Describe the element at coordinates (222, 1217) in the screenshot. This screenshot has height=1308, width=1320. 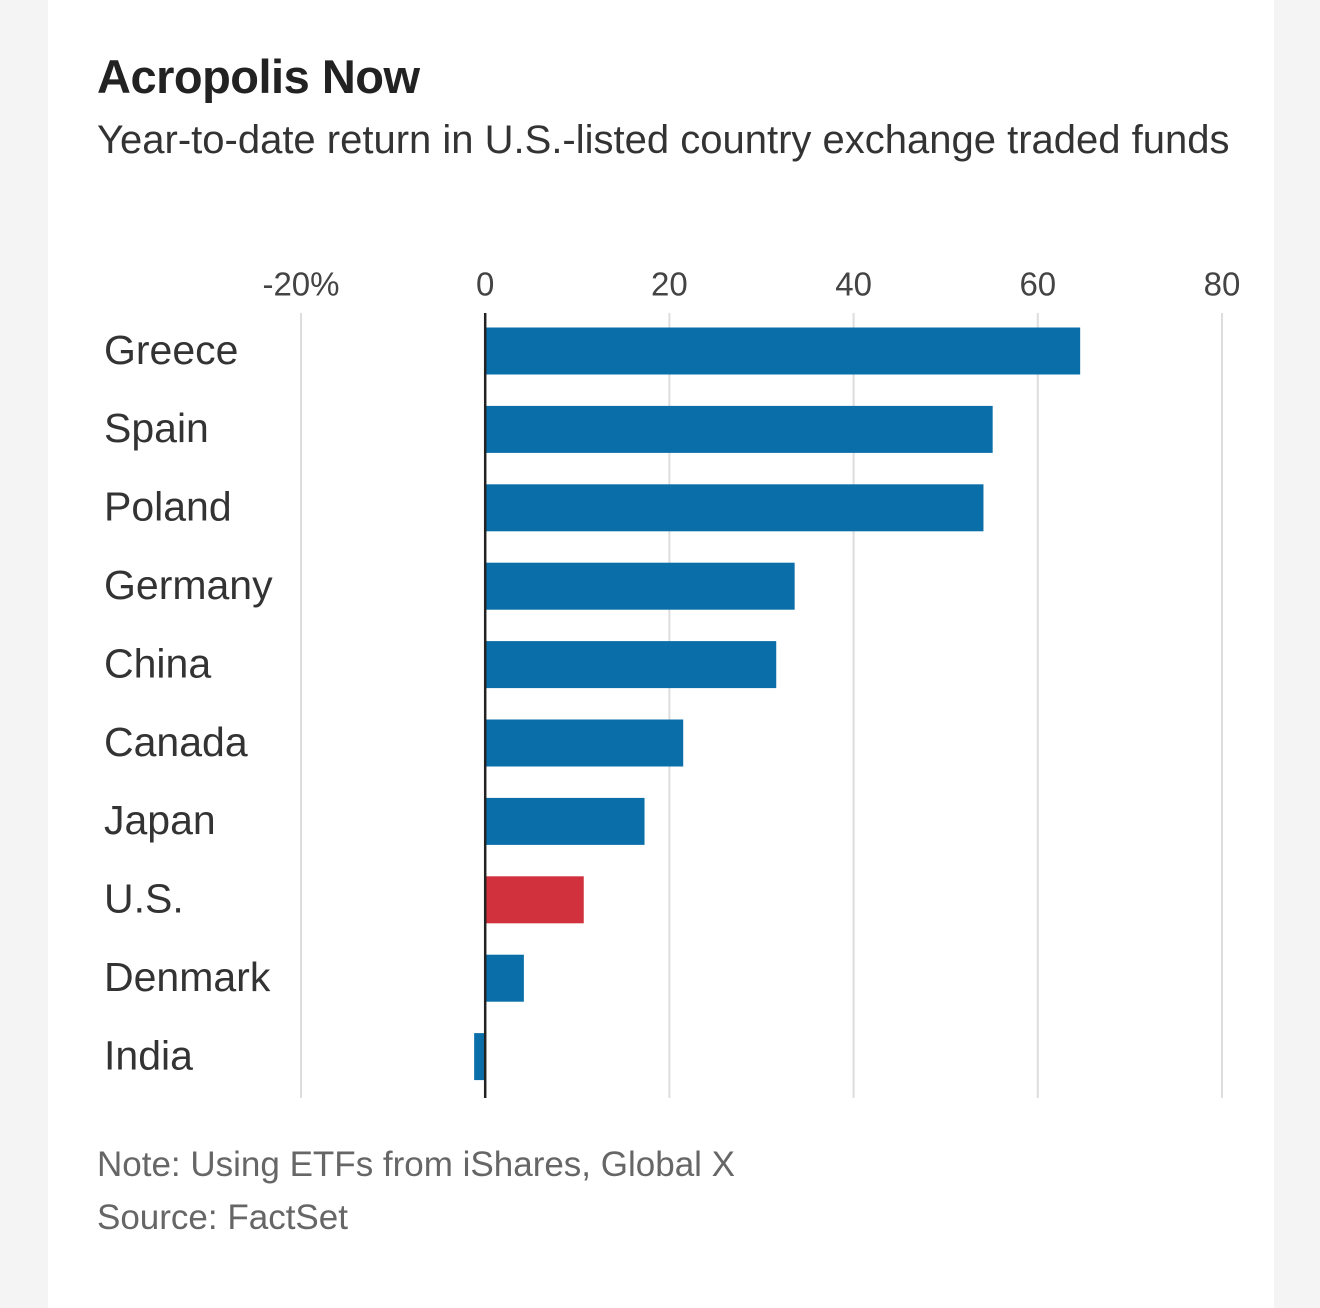
I see `chart-source: Source: FactSet` at that location.